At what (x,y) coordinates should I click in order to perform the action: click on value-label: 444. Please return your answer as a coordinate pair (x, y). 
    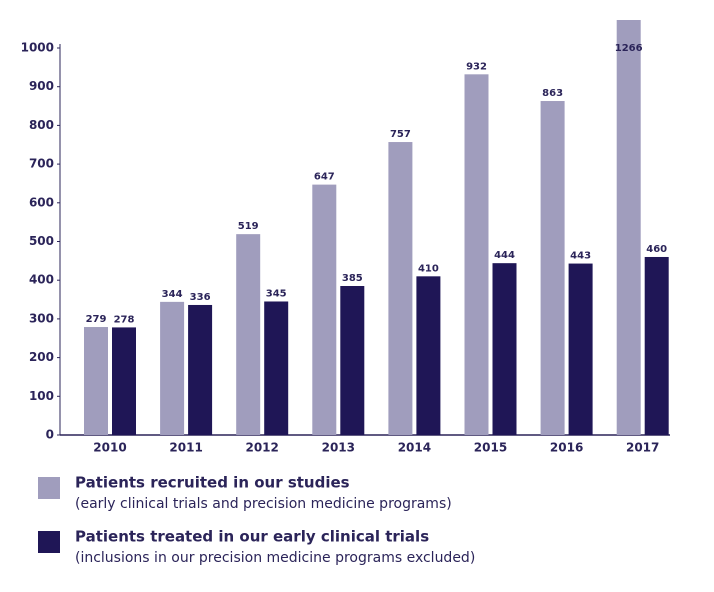
    Looking at the image, I should click on (504, 255).